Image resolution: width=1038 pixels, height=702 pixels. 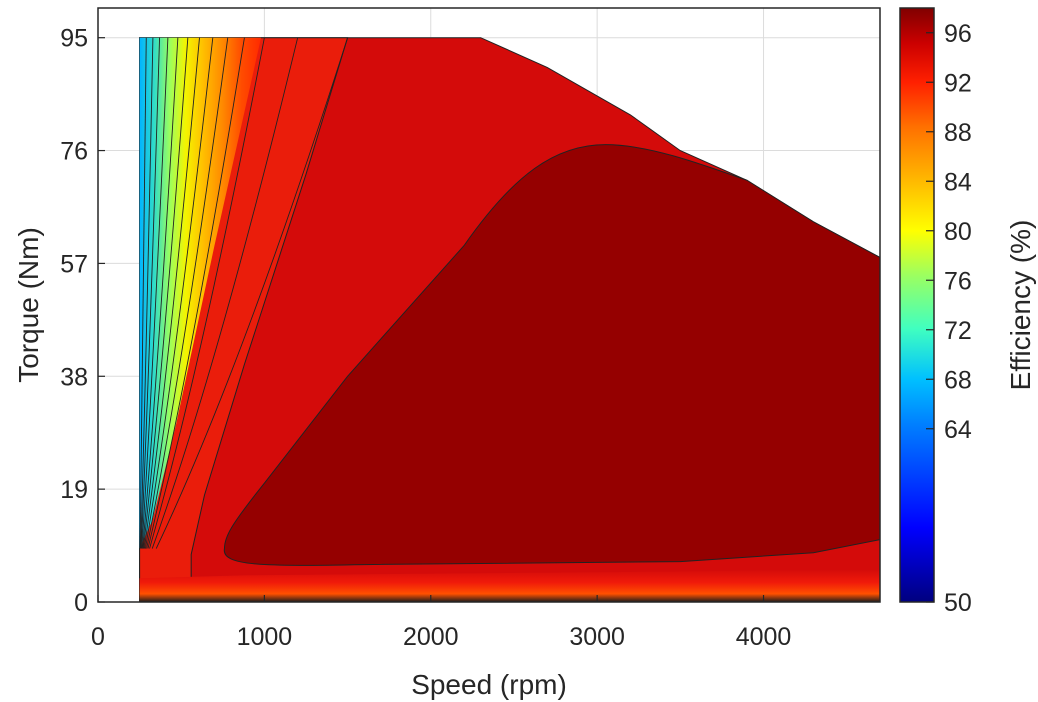 I want to click on colorbar-tick-label: 88, so click(x=958, y=133).